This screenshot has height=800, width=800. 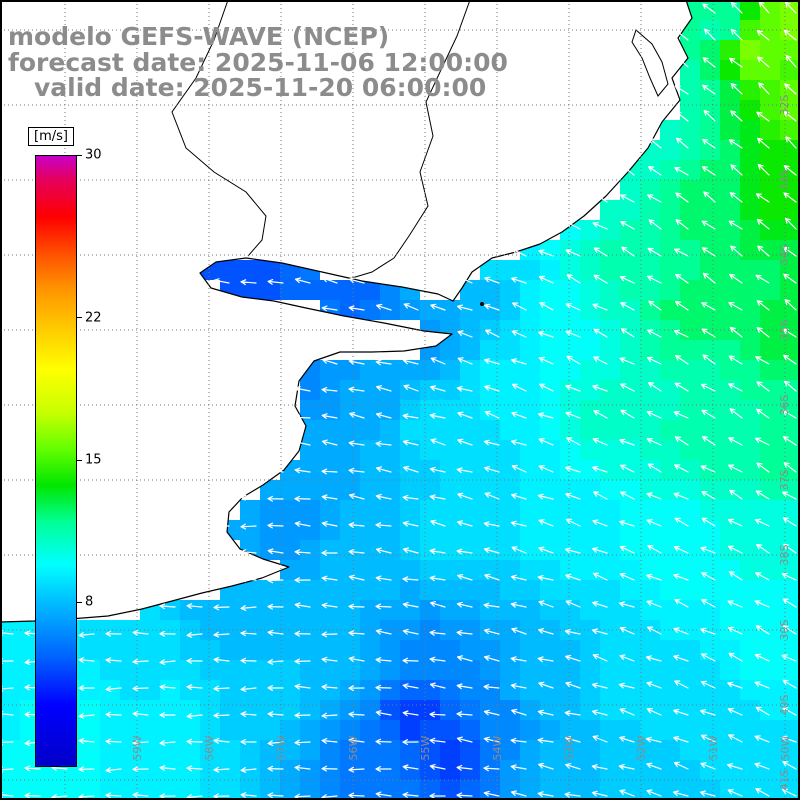 What do you see at coordinates (785, 747) in the screenshot?
I see `longitude-label: 50W` at bounding box center [785, 747].